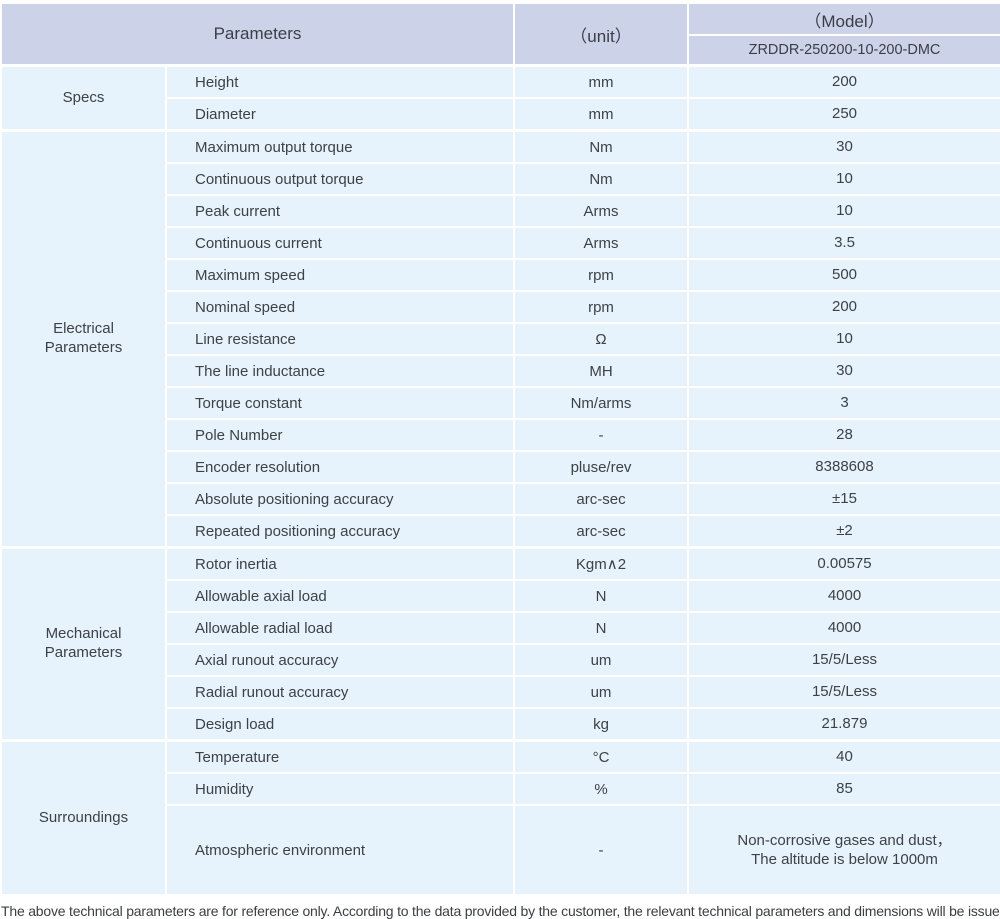  I want to click on header-unit: （unit）, so click(601, 34).